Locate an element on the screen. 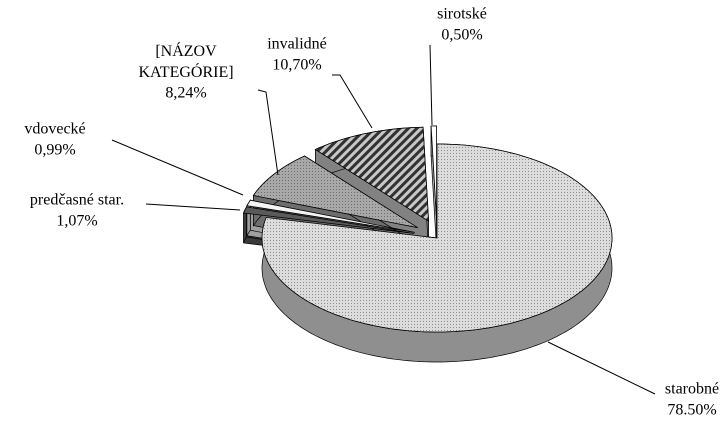 The height and width of the screenshot is (421, 725). category-label: sirotské is located at coordinates (462, 14).